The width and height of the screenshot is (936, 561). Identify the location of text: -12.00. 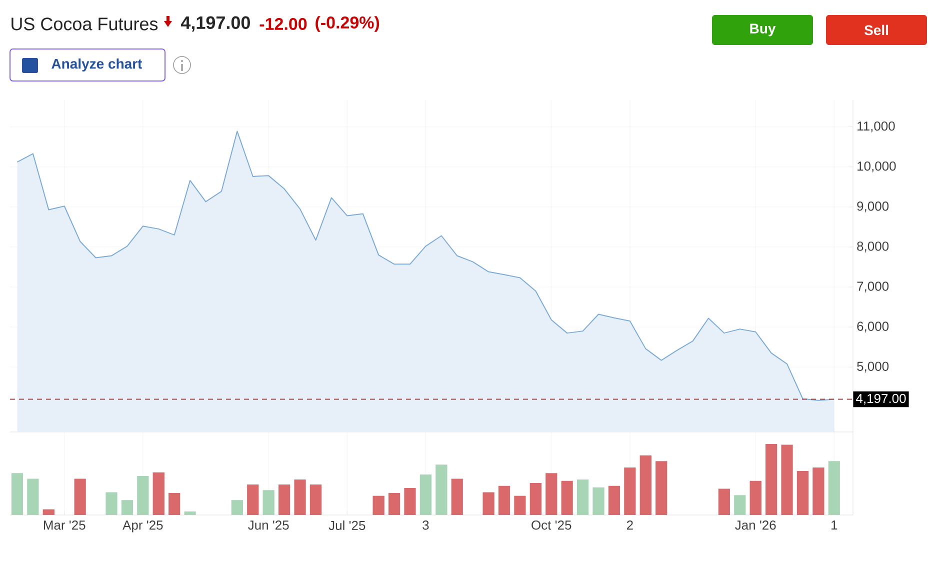
(283, 24).